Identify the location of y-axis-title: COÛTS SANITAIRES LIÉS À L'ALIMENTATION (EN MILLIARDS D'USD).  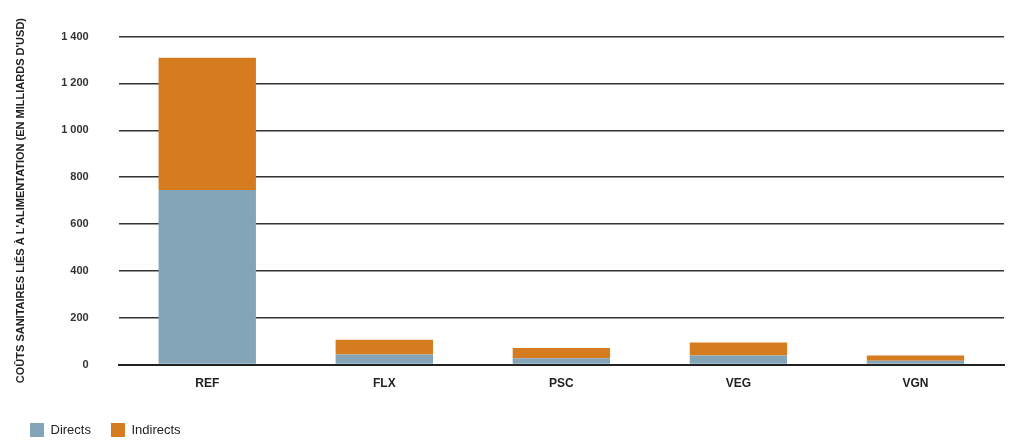
(19, 200).